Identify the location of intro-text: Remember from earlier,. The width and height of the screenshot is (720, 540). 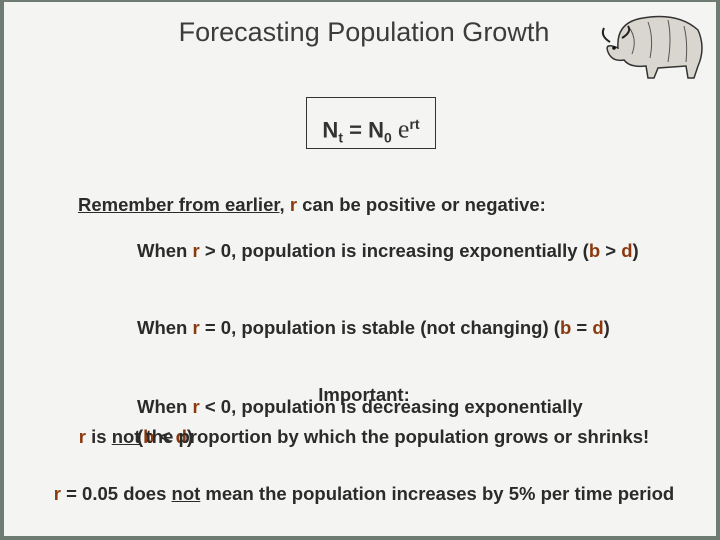
(181, 204).